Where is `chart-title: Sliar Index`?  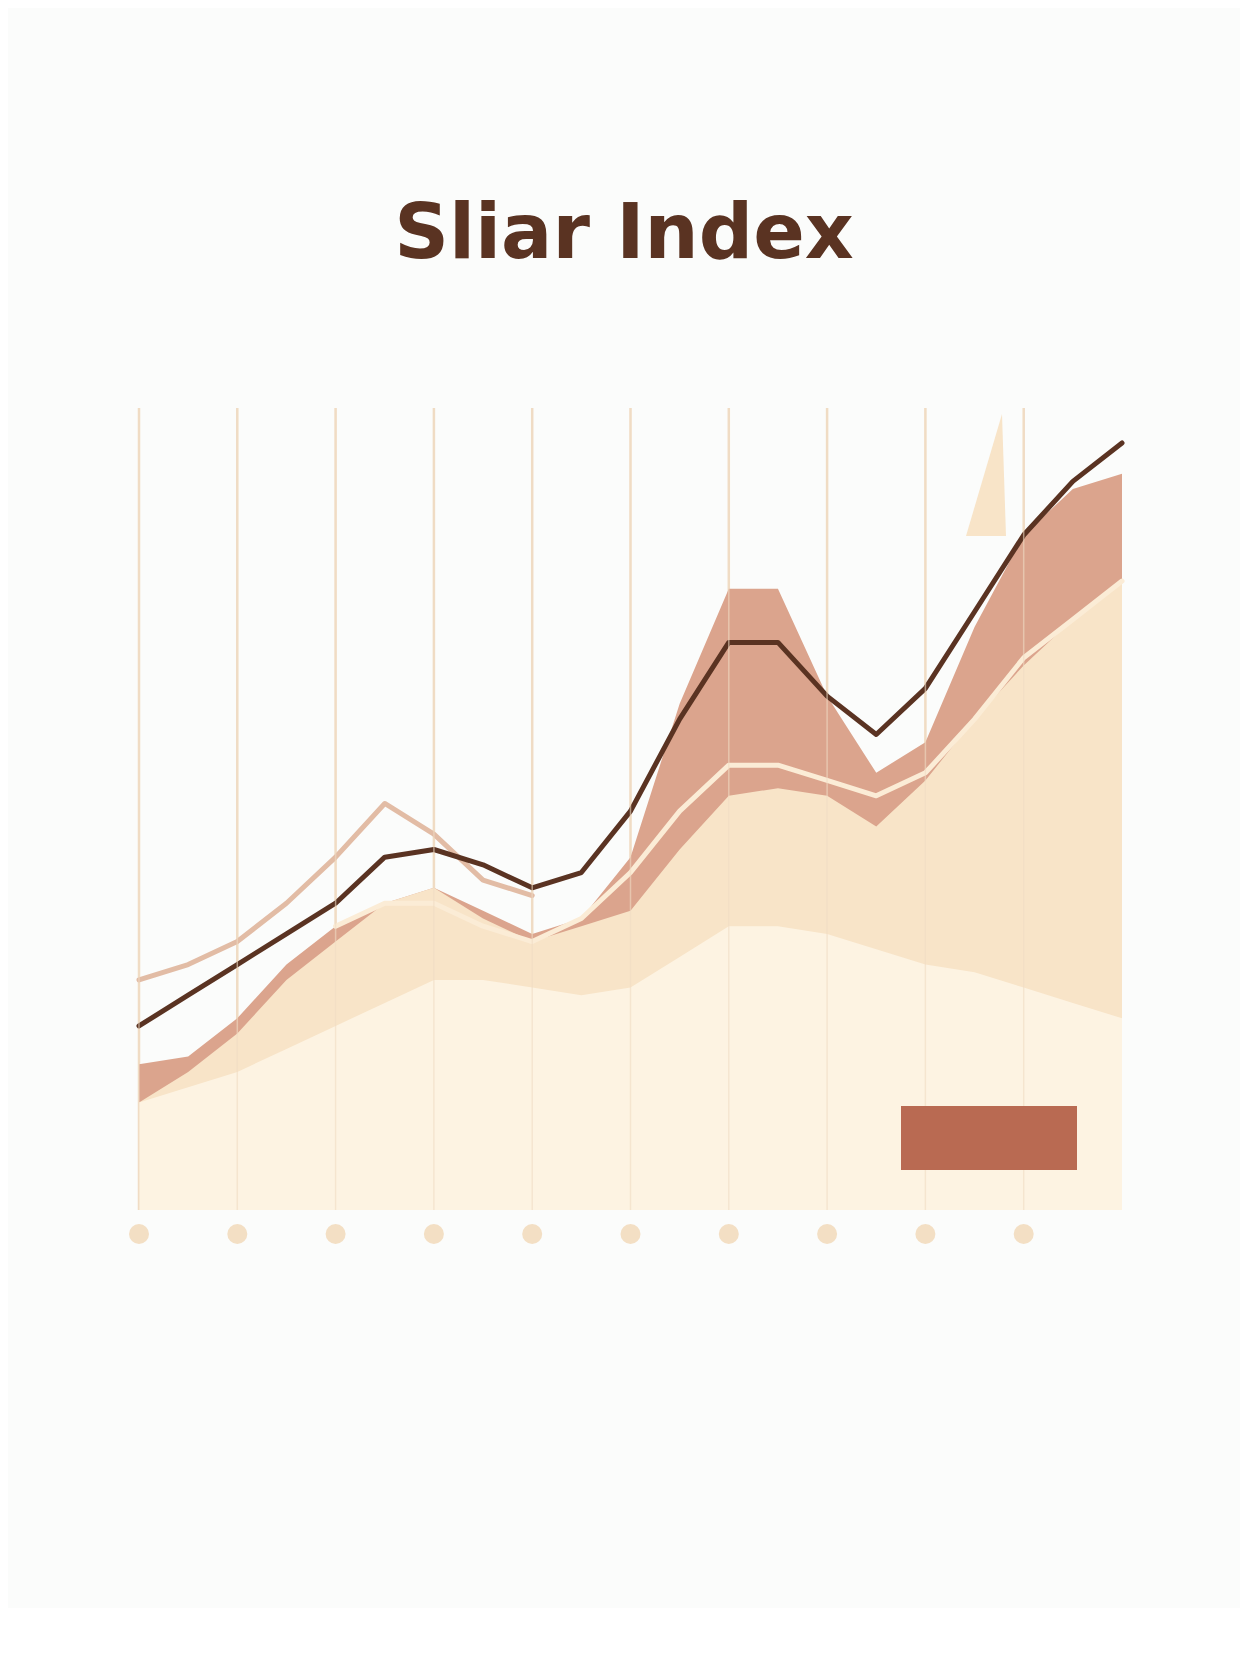
chart-title: Sliar Index is located at coordinates (624, 231).